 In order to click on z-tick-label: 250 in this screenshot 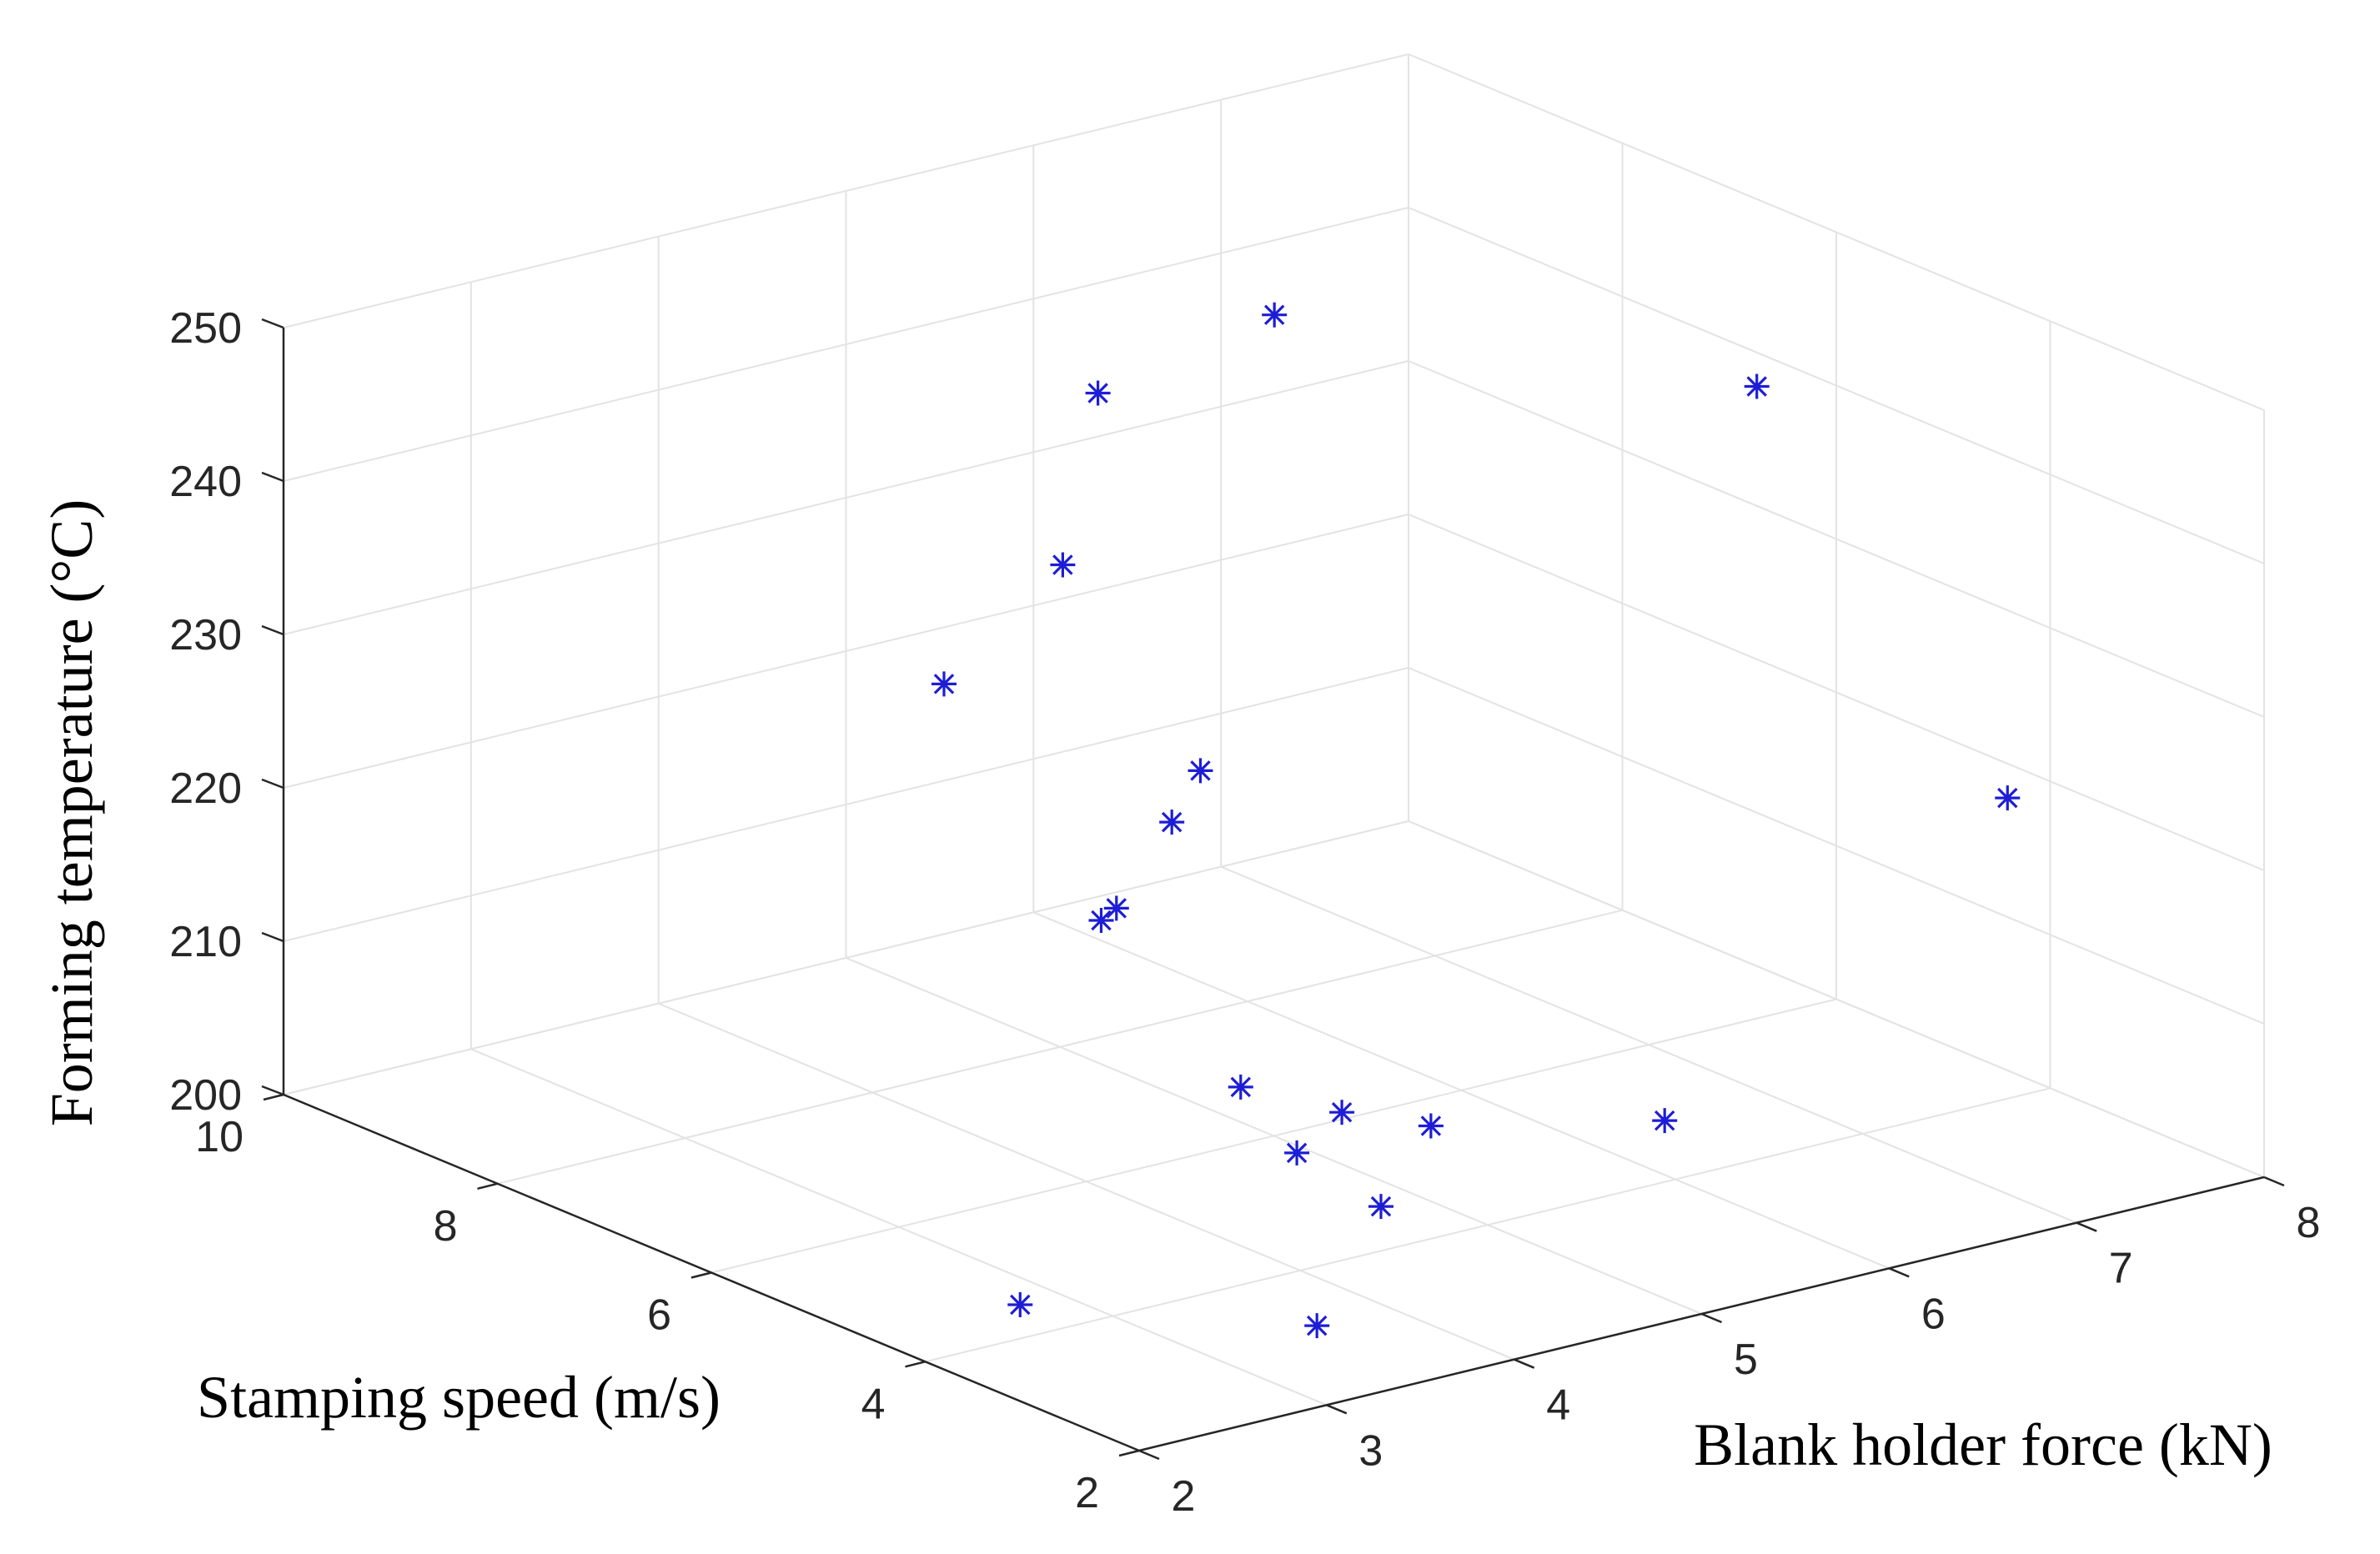, I will do `click(205, 328)`.